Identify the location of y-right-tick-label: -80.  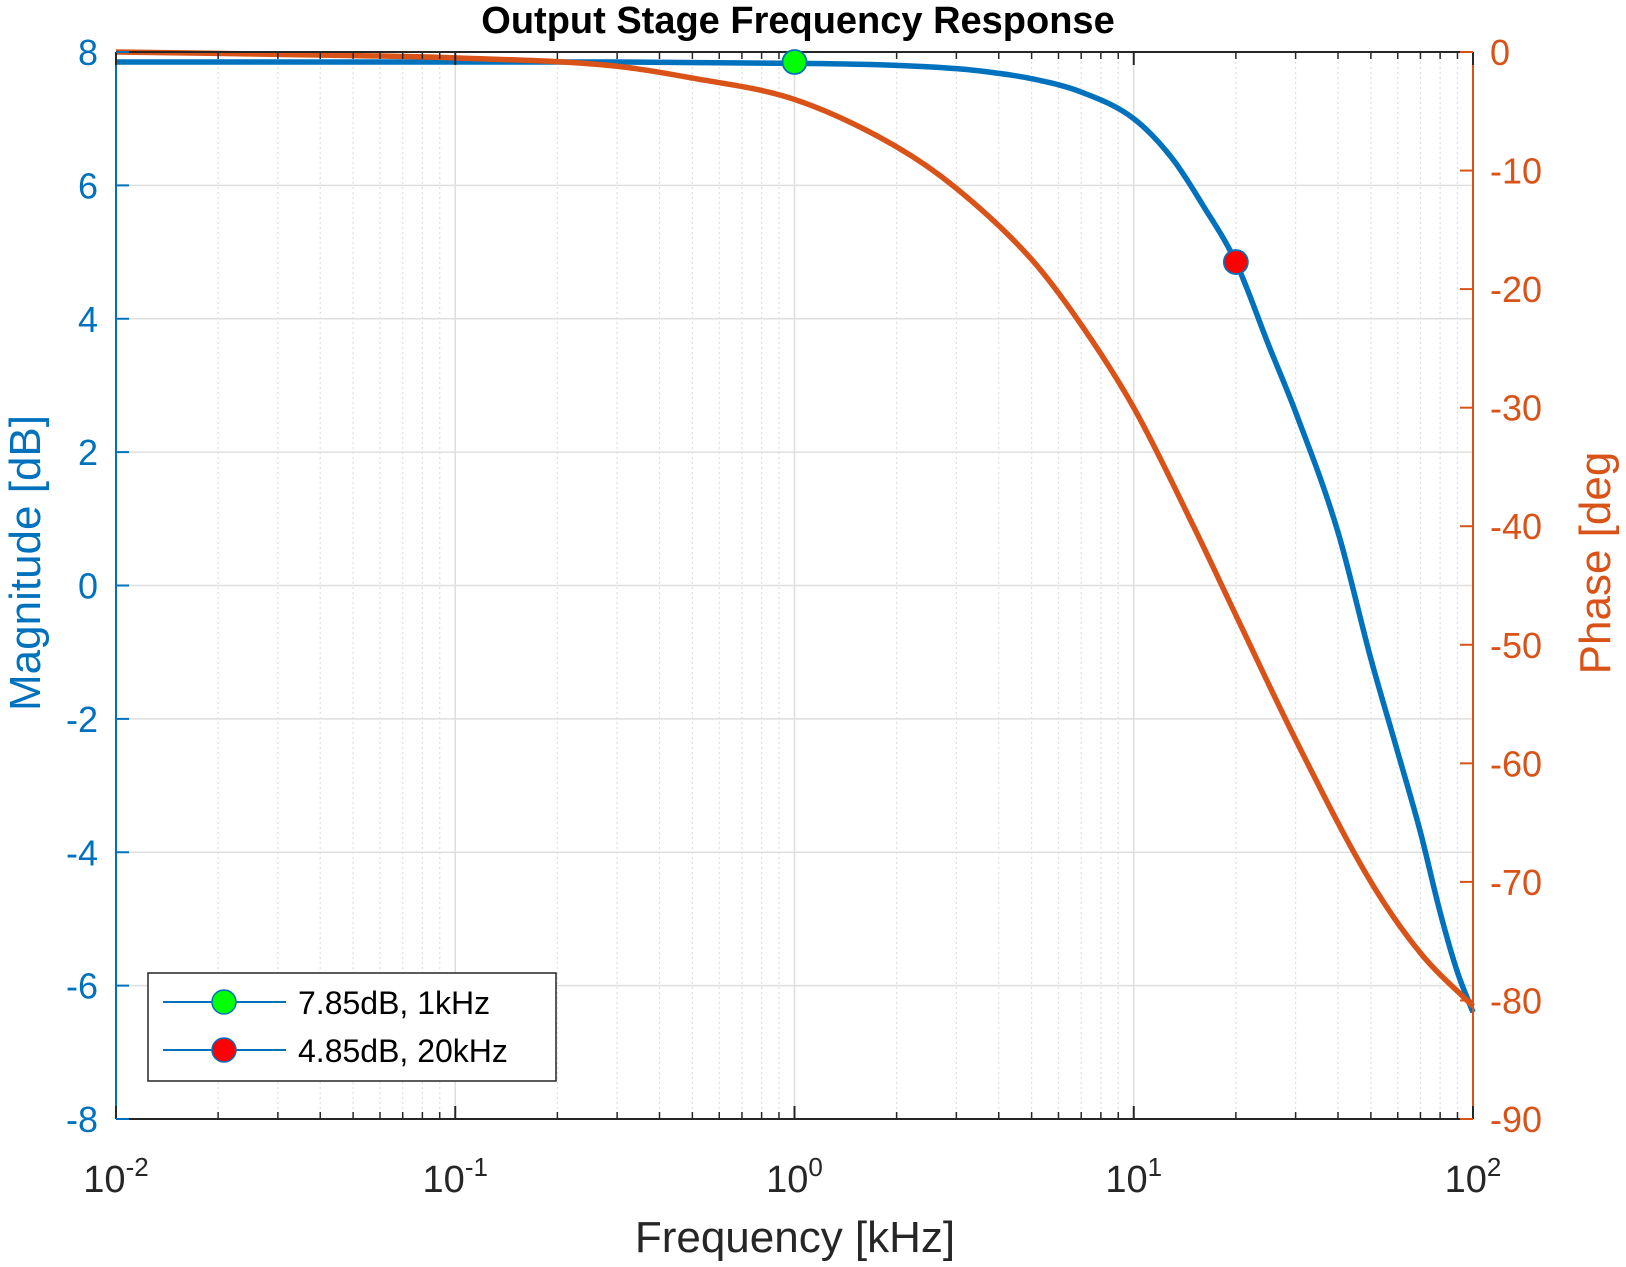
(1516, 1000).